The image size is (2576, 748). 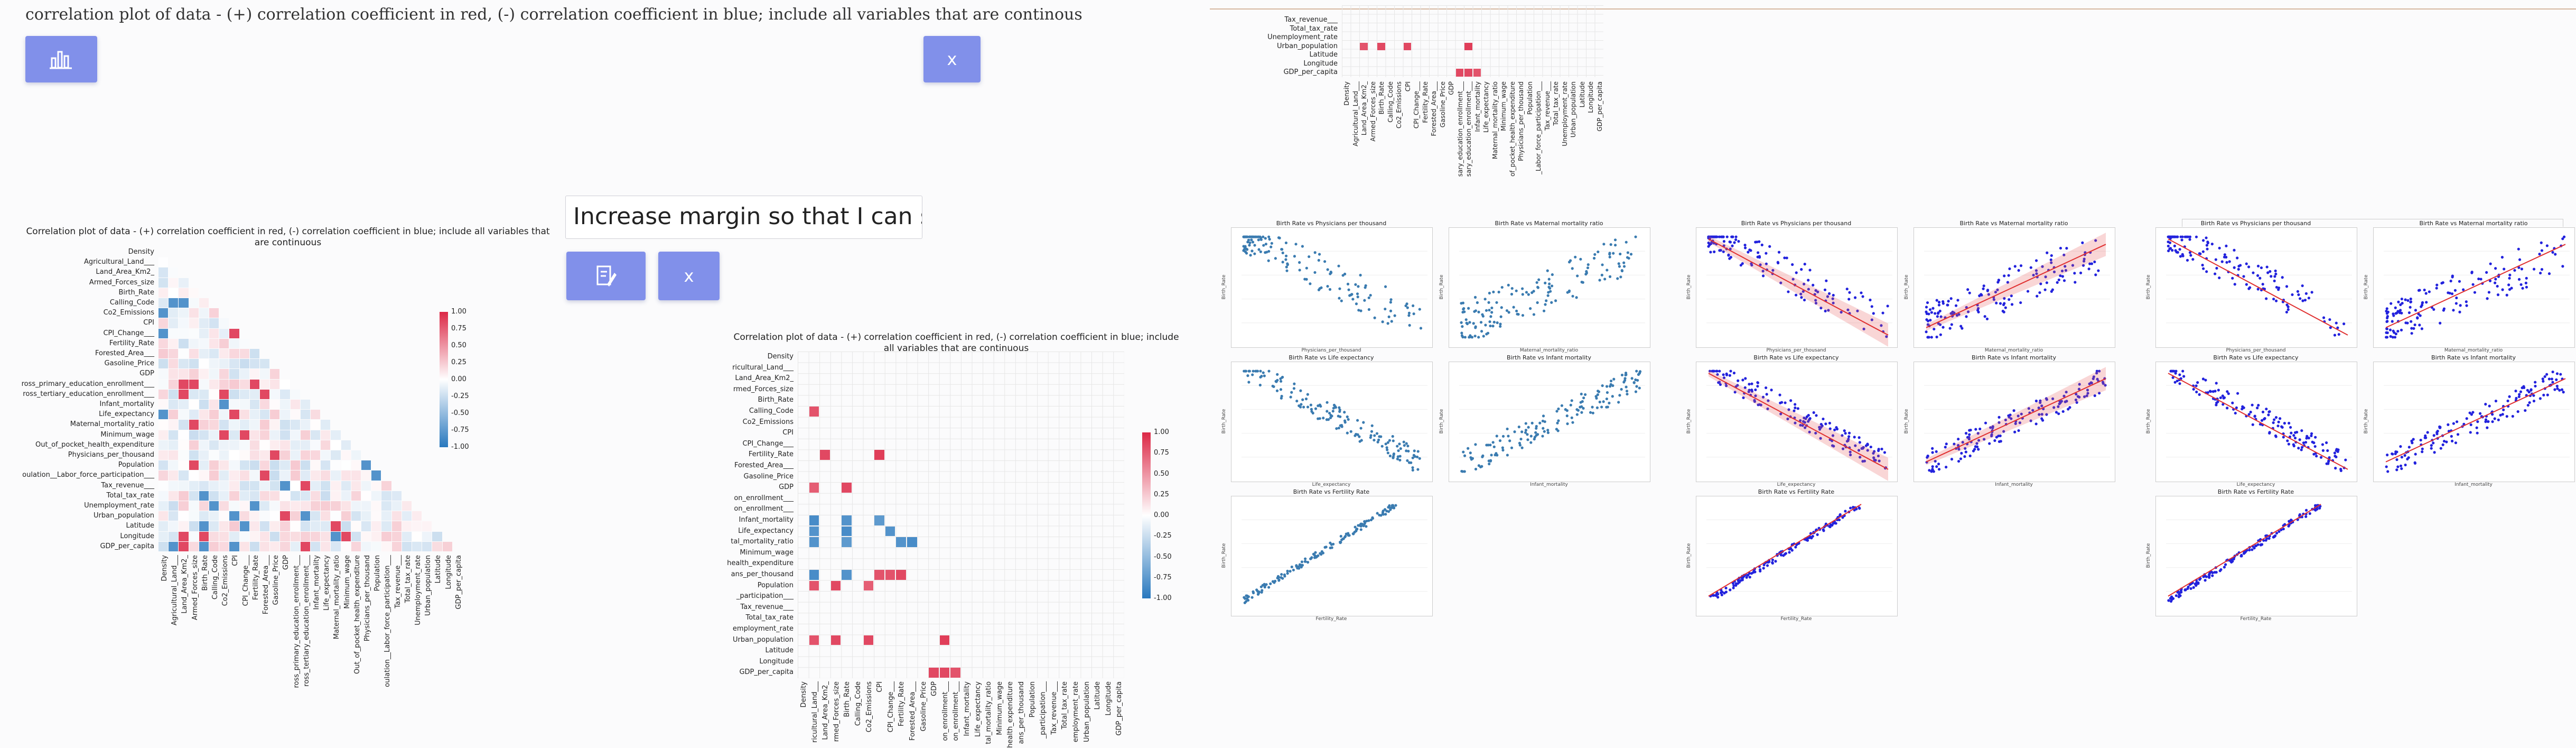 What do you see at coordinates (1425, 102) in the screenshot?
I see `heatmap3-col-label: Fertility_Rate` at bounding box center [1425, 102].